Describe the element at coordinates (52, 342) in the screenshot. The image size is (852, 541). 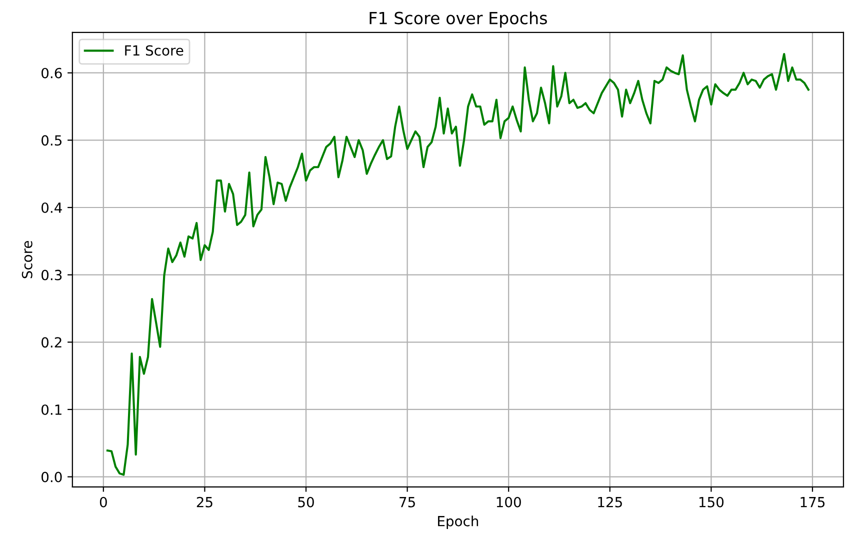
I see `y-tick-label: 0.2` at that location.